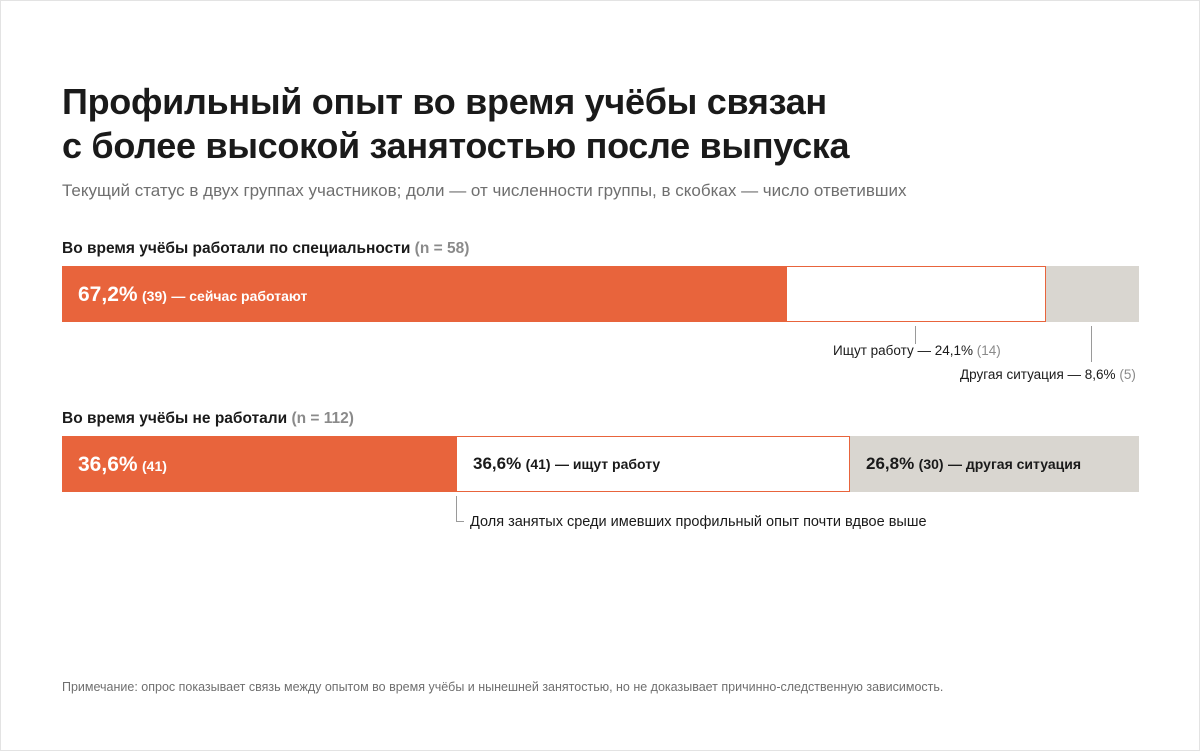 The height and width of the screenshot is (751, 1200). Describe the element at coordinates (916, 294) in the screenshot. I see `group-1-searching-bar` at that location.